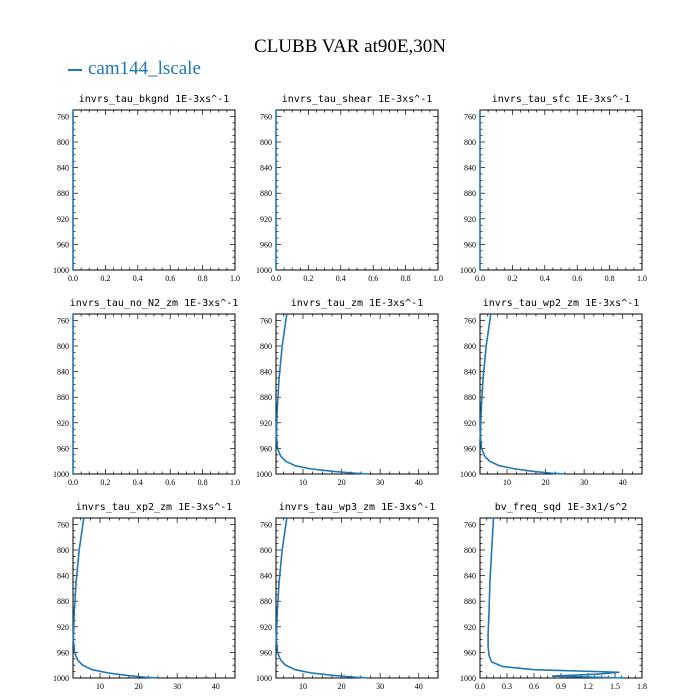  What do you see at coordinates (350, 46) in the screenshot?
I see `chart-title: CLUBB VAR at90E,30N` at bounding box center [350, 46].